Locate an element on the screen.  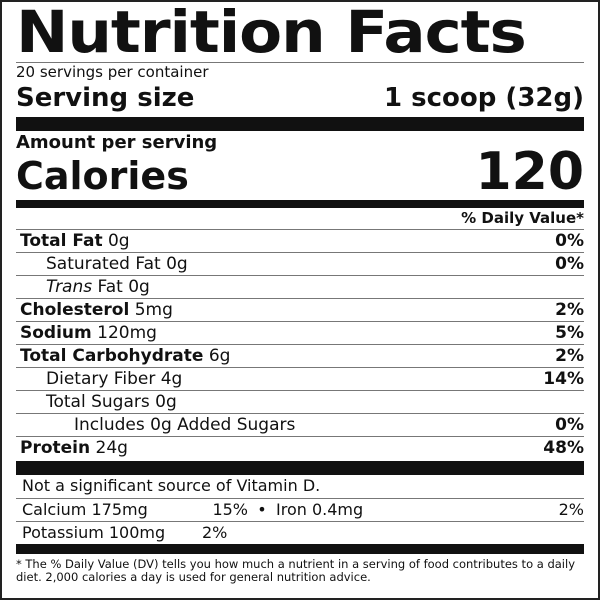
vitamin-d-row: Not a significant source of Vitamin D. is located at coordinates (300, 486).